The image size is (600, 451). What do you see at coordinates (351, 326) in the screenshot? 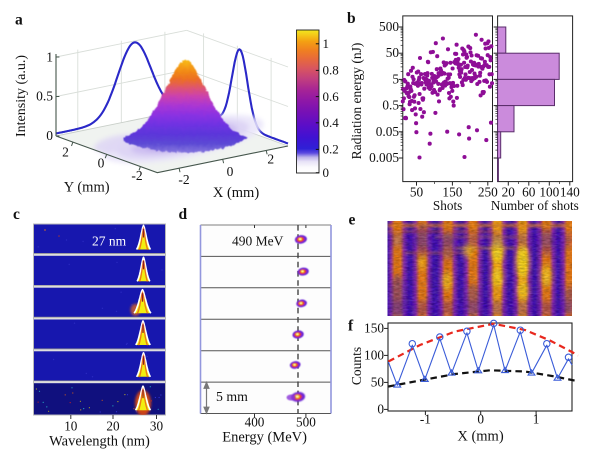
I see `svg-text: f` at bounding box center [351, 326].